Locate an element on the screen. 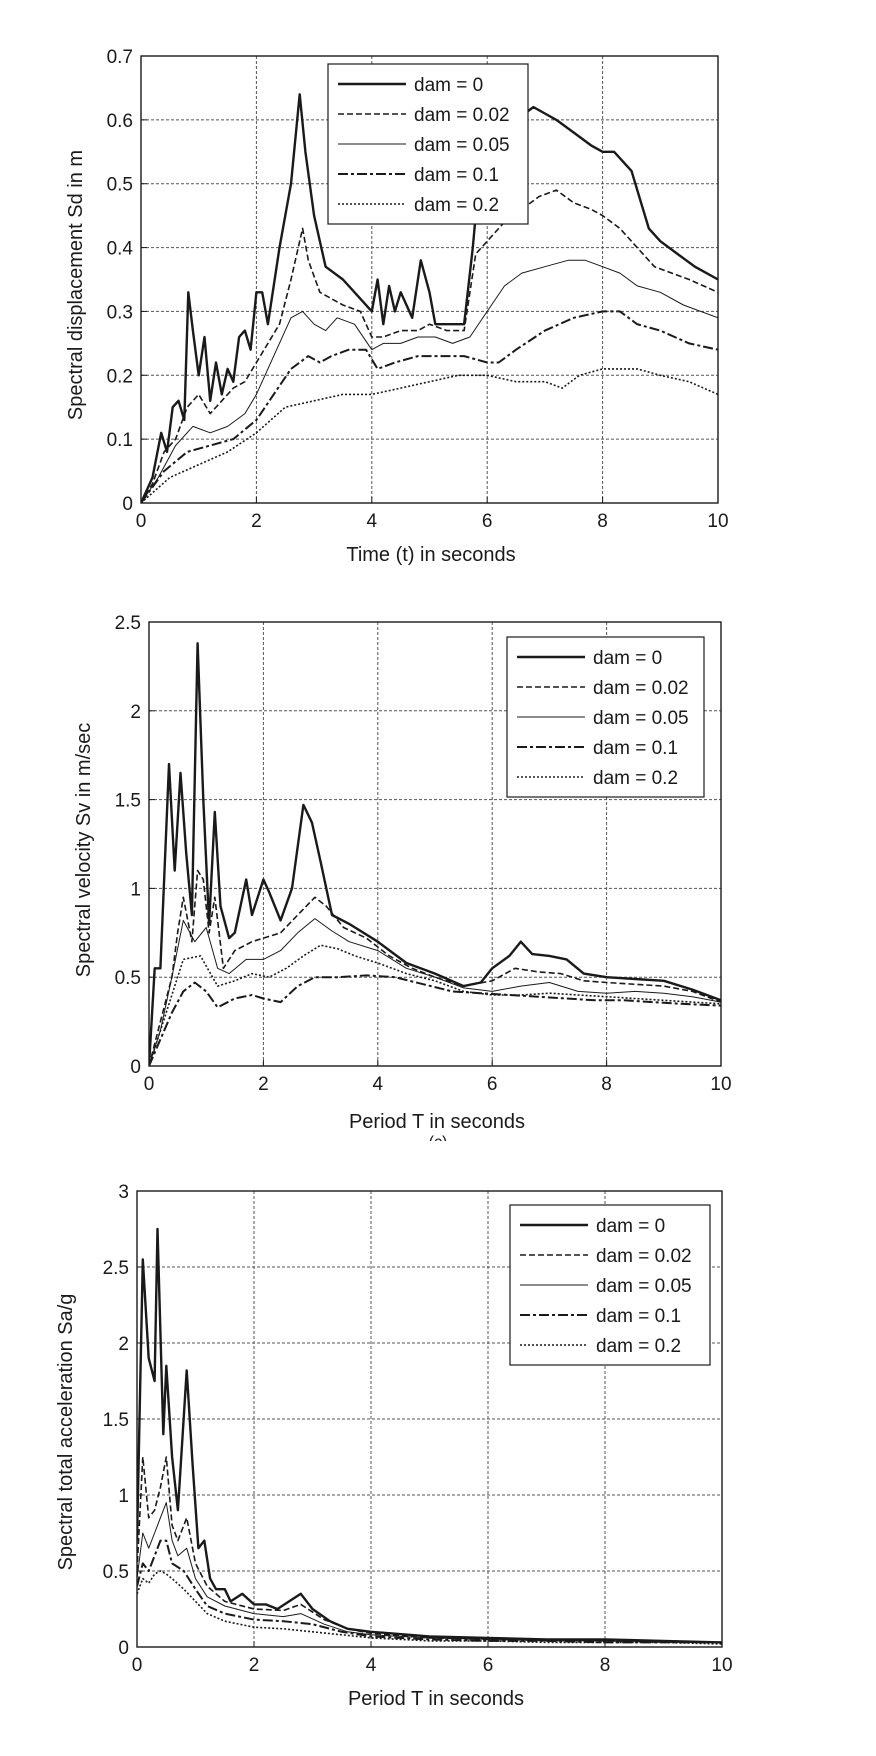 This screenshot has width=876, height=1756. y-tick-label: 0.3 is located at coordinates (120, 312).